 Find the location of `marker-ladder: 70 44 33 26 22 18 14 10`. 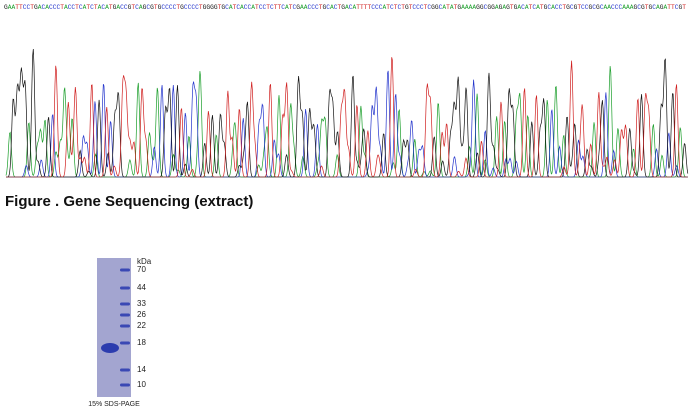

marker-ladder: 70 44 33 26 22 18 14 10 is located at coordinates (133, 327).